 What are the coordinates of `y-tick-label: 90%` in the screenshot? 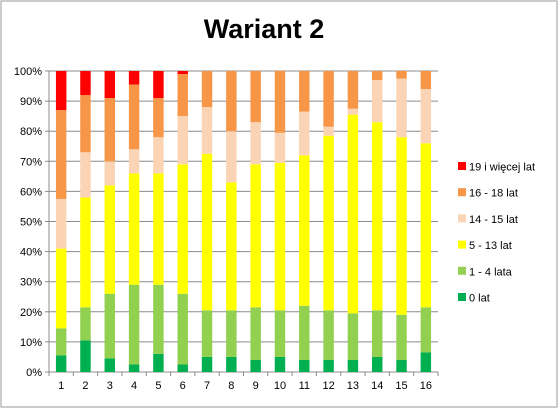 It's located at (31, 102).